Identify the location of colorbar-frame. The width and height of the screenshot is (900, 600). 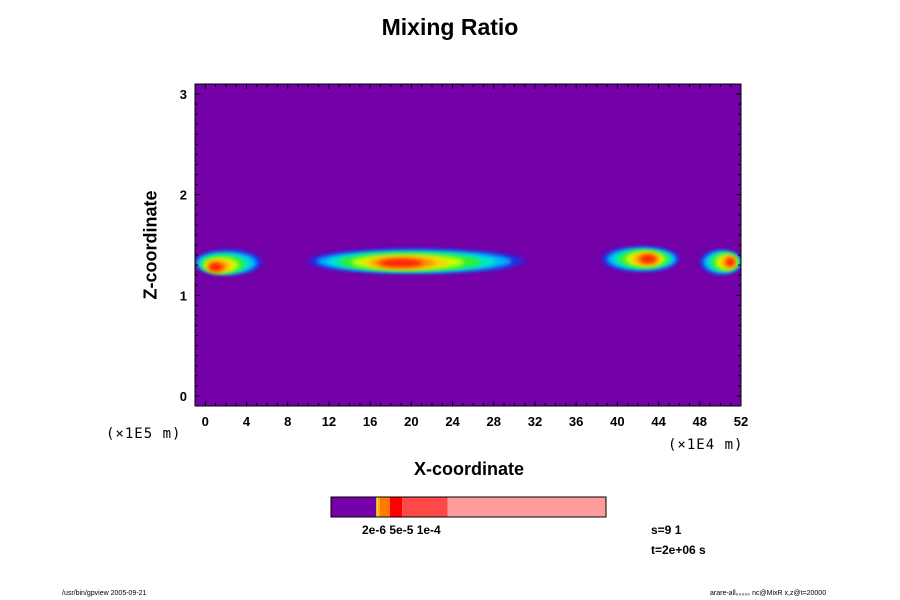
(468, 507).